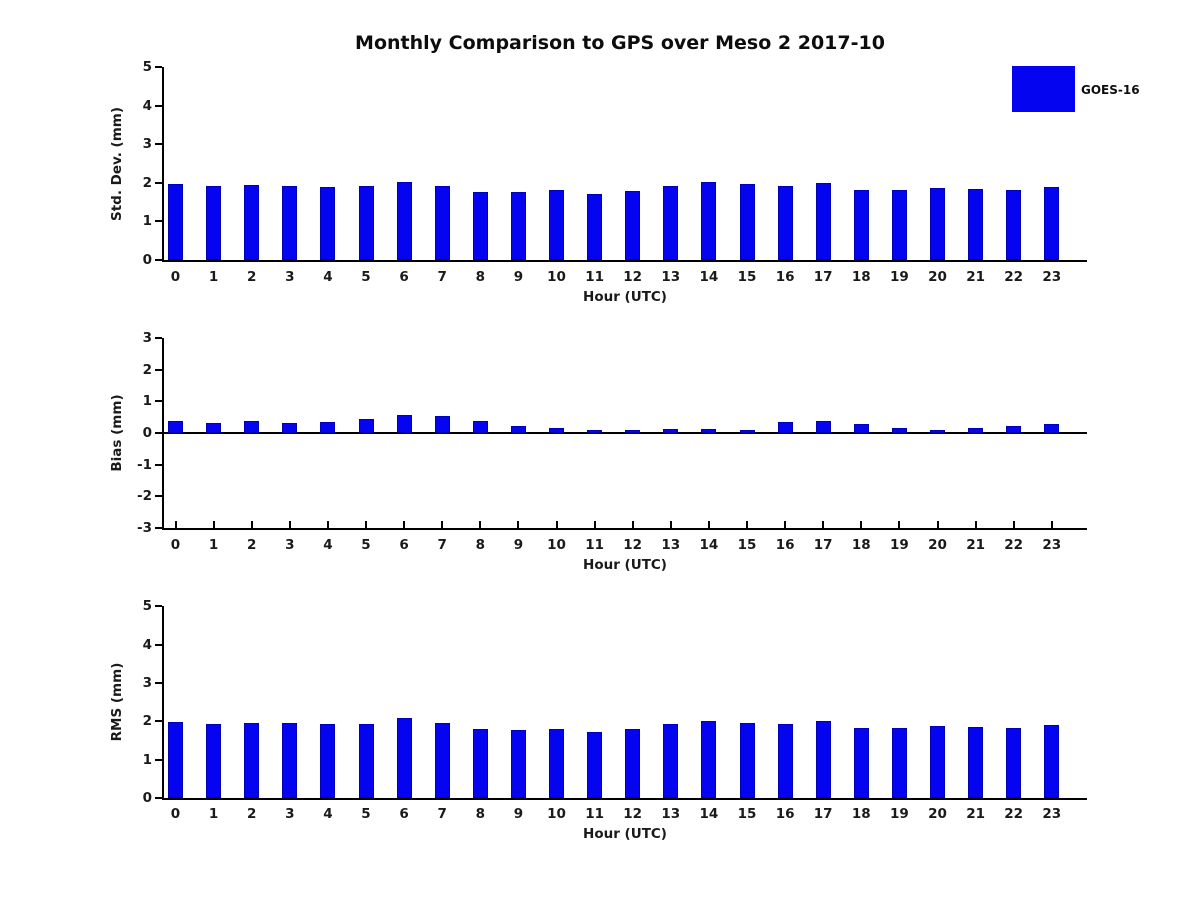 This screenshot has width=1200, height=900. What do you see at coordinates (785, 814) in the screenshot?
I see `x-tick-label: 16` at bounding box center [785, 814].